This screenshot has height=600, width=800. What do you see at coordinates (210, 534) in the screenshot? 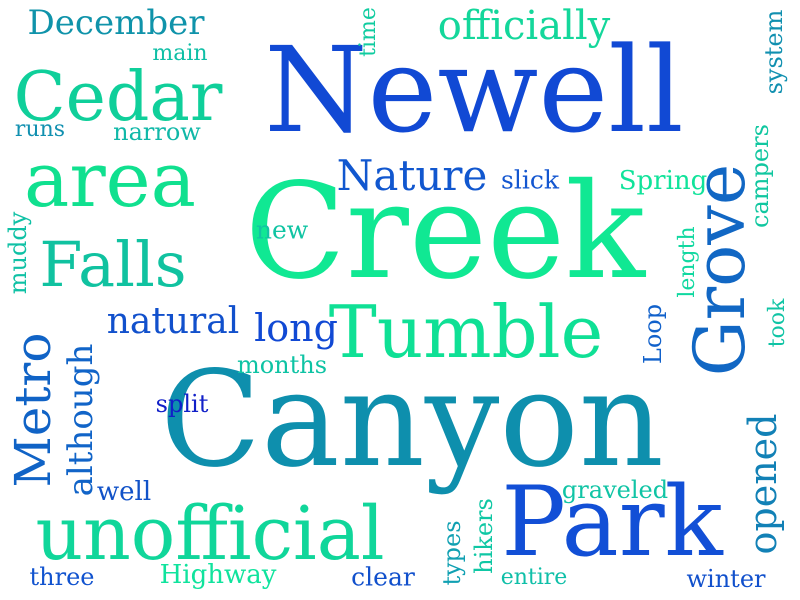
I see `word-unofficial: unofficial` at bounding box center [210, 534].